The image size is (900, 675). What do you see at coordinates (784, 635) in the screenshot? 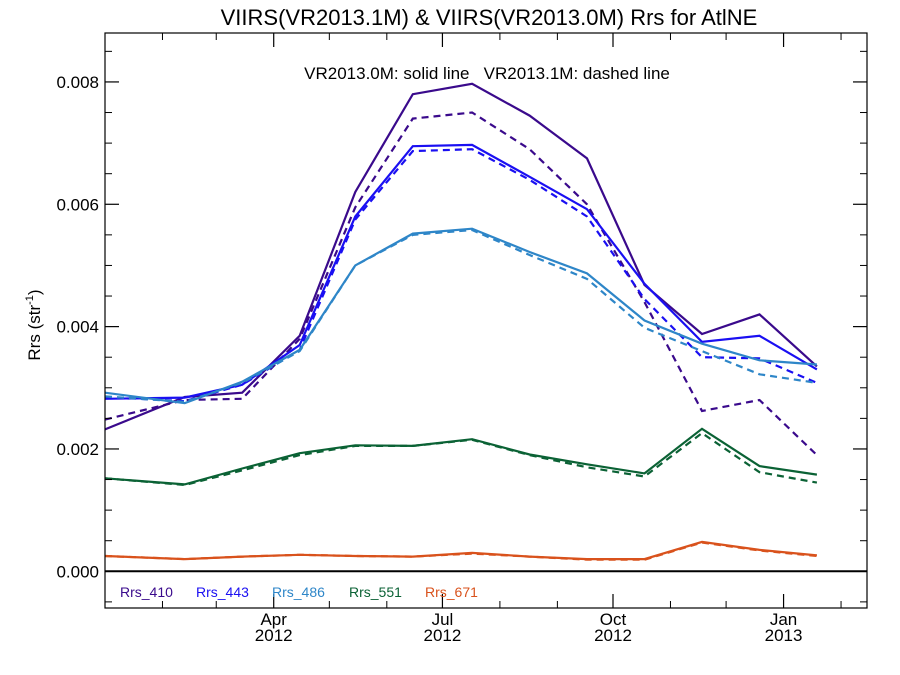
I see `x-tick-label-year: 2013` at bounding box center [784, 635].